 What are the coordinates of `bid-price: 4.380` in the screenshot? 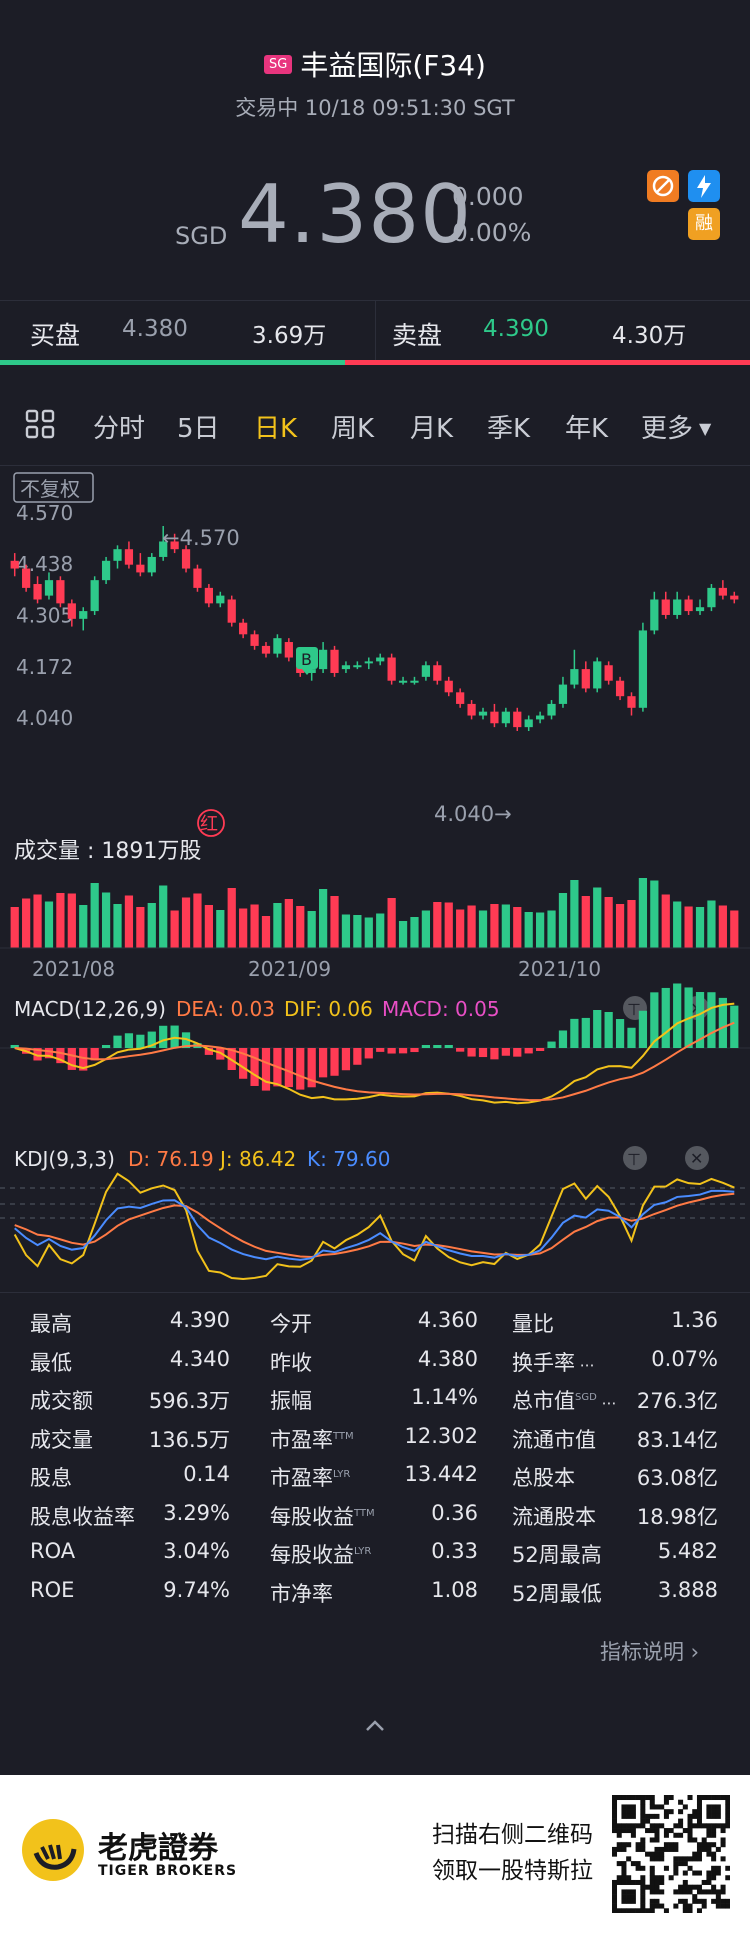 It's located at (155, 329).